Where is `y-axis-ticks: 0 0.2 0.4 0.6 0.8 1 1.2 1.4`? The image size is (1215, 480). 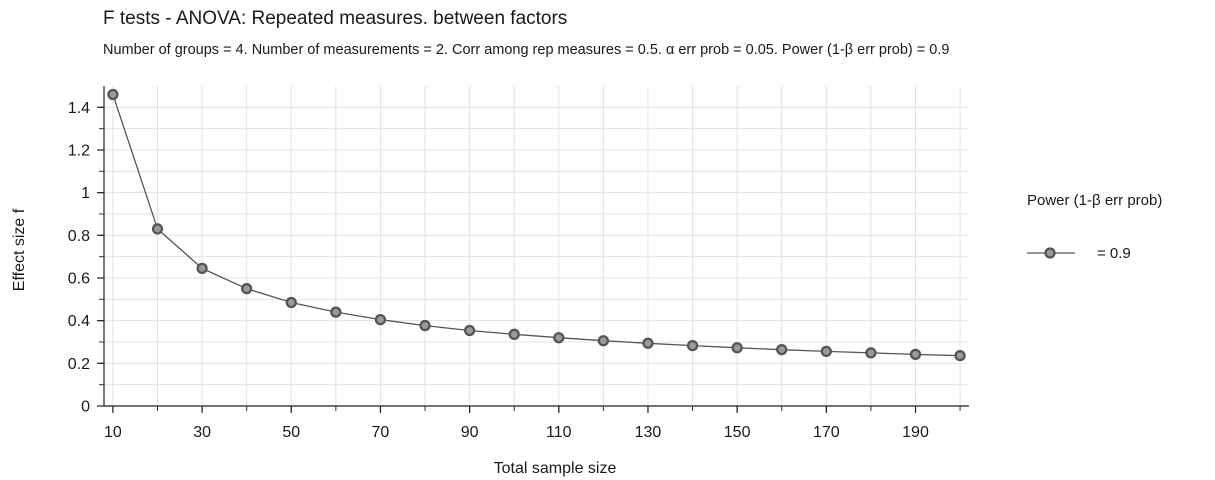
y-axis-ticks: 0 0.2 0.4 0.6 0.8 1 1.2 1.4 is located at coordinates (86, 258).